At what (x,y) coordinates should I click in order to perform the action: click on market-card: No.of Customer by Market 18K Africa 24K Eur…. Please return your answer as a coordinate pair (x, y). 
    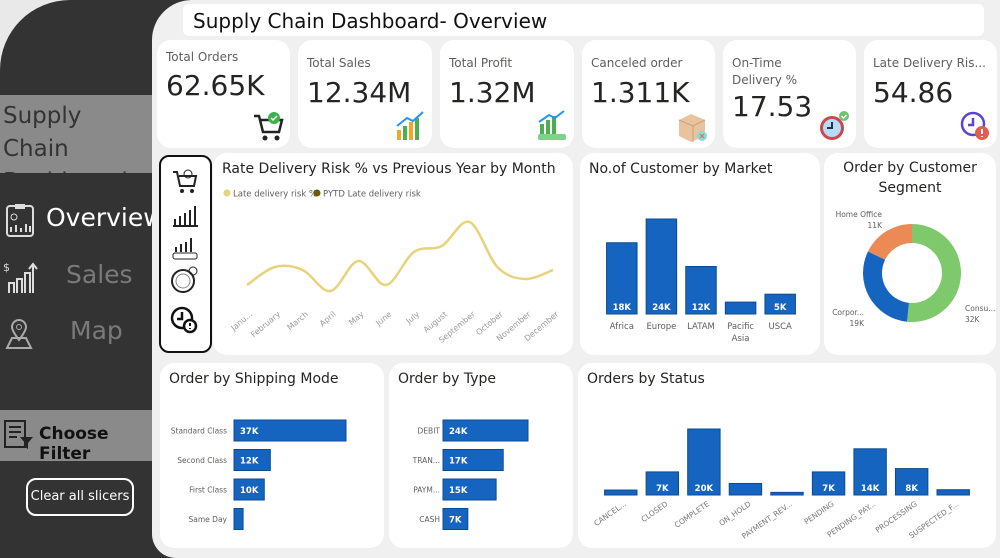
    Looking at the image, I should click on (700, 254).